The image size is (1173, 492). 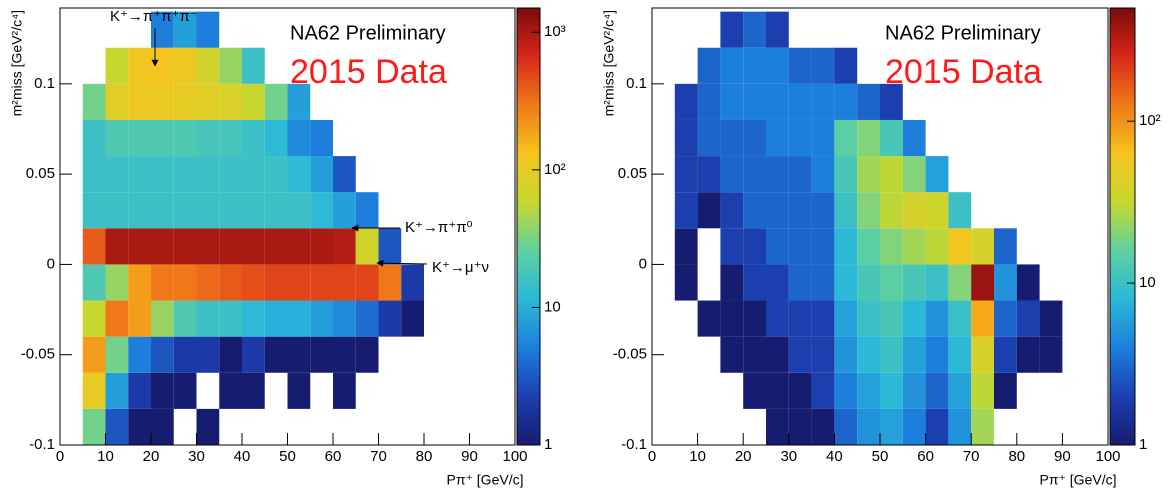 What do you see at coordinates (963, 72) in the screenshot?
I see `title: 2015 Data` at bounding box center [963, 72].